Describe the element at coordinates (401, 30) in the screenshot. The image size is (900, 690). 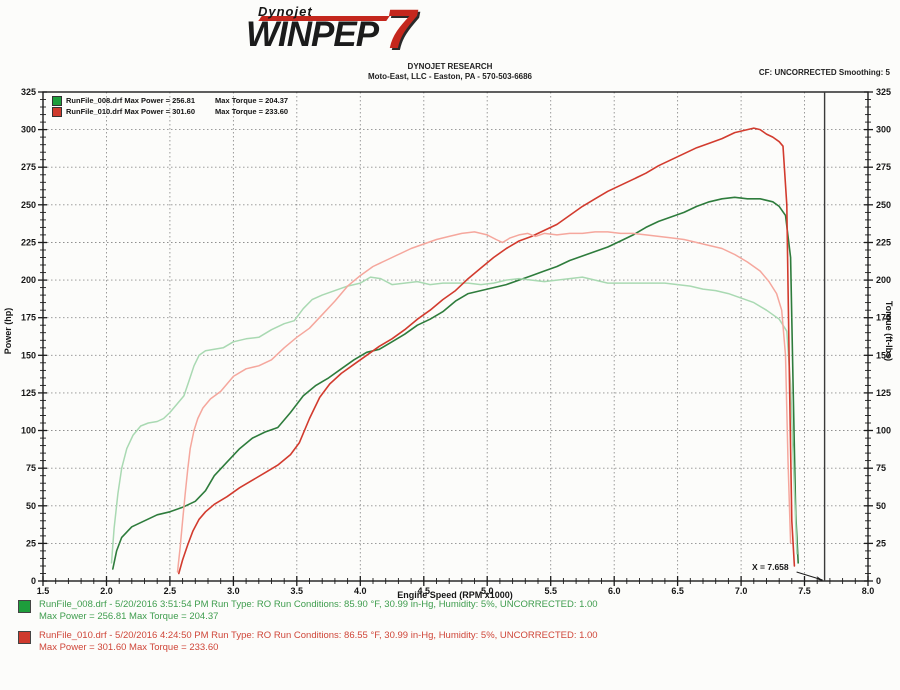
I see `winpep-version-7: 7` at that location.